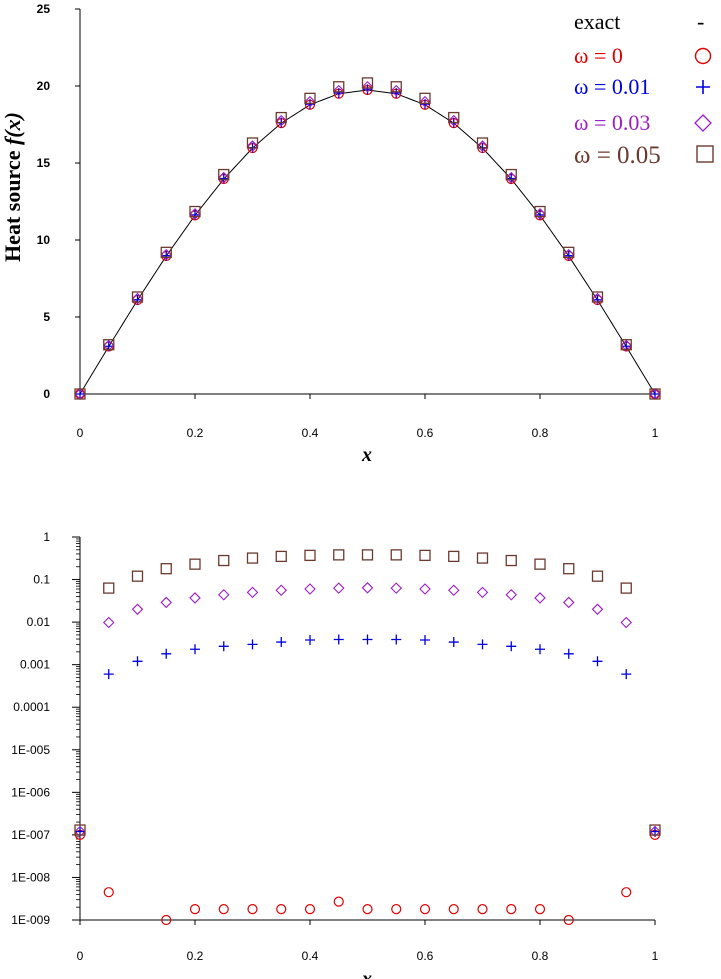 This screenshot has height=979, width=721. What do you see at coordinates (655, 433) in the screenshot?
I see `top-x-tick-label: 1` at bounding box center [655, 433].